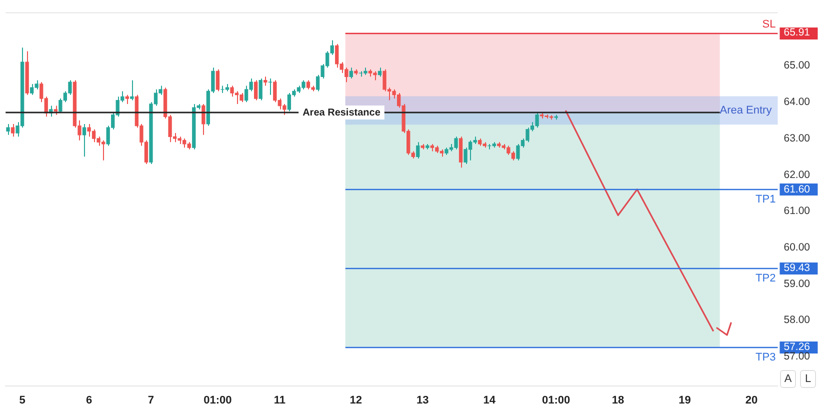 The height and width of the screenshot is (415, 820). I want to click on x-tick-label: 12, so click(356, 400).